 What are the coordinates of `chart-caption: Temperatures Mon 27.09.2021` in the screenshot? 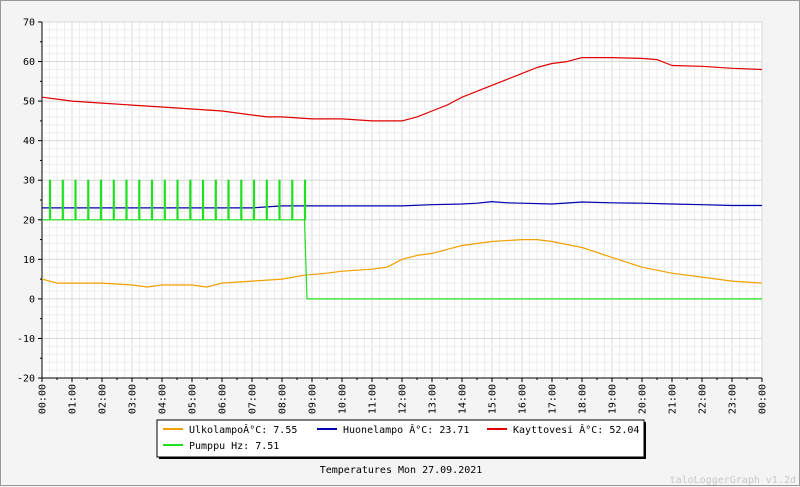 It's located at (401, 470).